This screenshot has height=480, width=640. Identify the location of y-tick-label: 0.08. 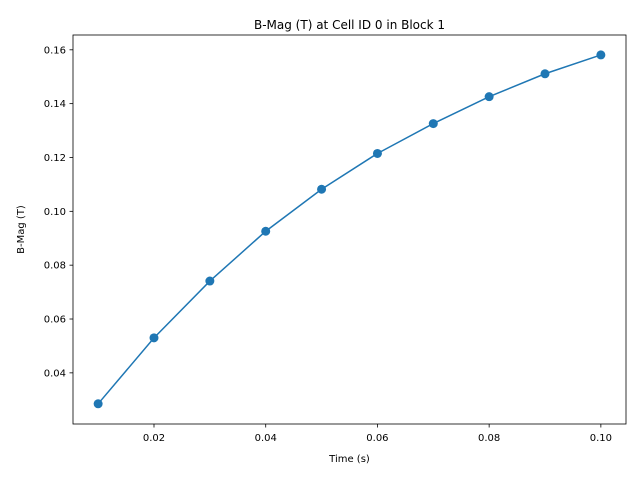
(55, 266).